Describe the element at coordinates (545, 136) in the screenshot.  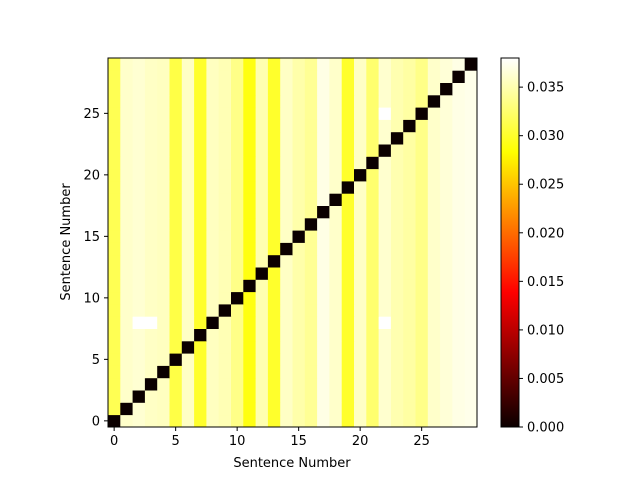
I see `colorbar-tick-label: 0.030` at that location.